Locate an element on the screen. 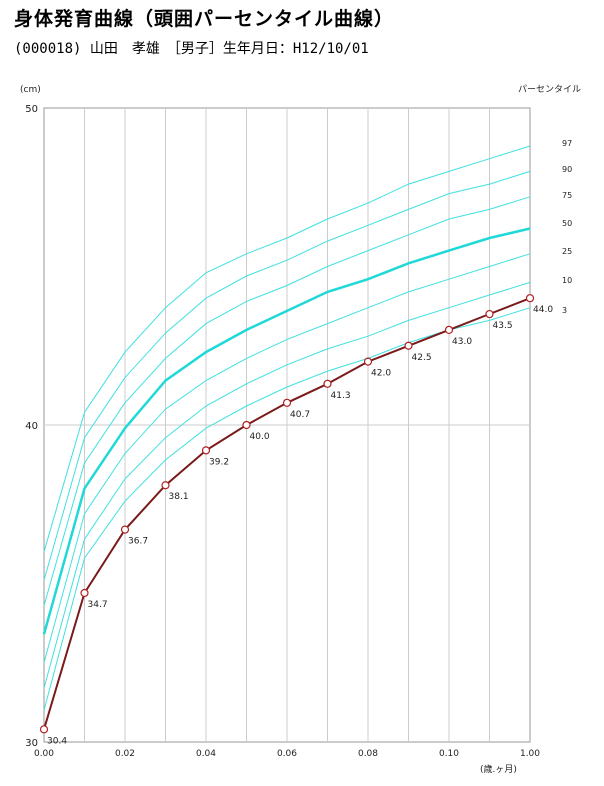 This screenshot has width=604, height=786. x-tick-label: 0.08 is located at coordinates (368, 754).